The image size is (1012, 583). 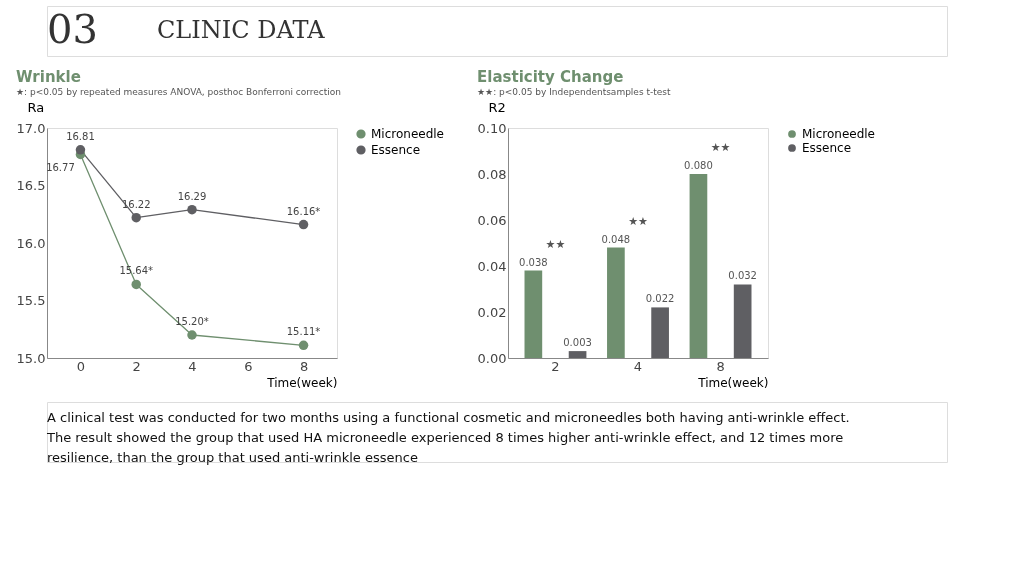 What do you see at coordinates (742, 276) in the screenshot?
I see `data-label: 0.032` at bounding box center [742, 276].